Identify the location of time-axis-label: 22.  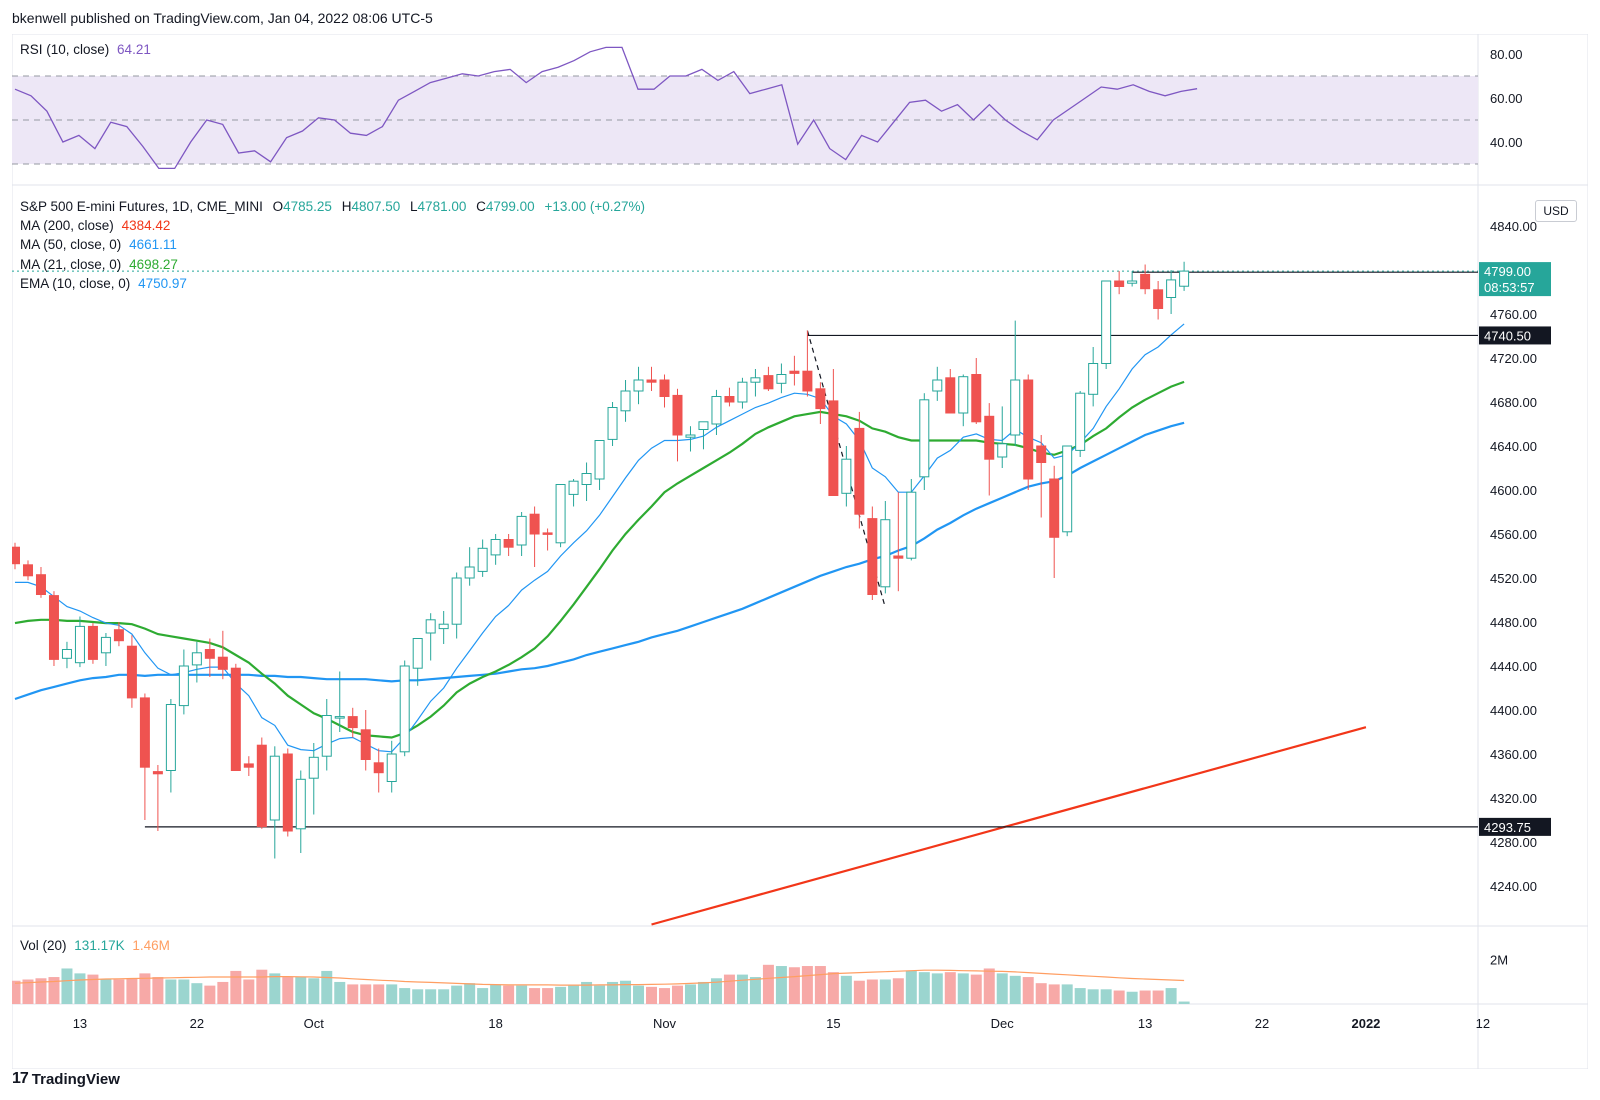
(1262, 1023).